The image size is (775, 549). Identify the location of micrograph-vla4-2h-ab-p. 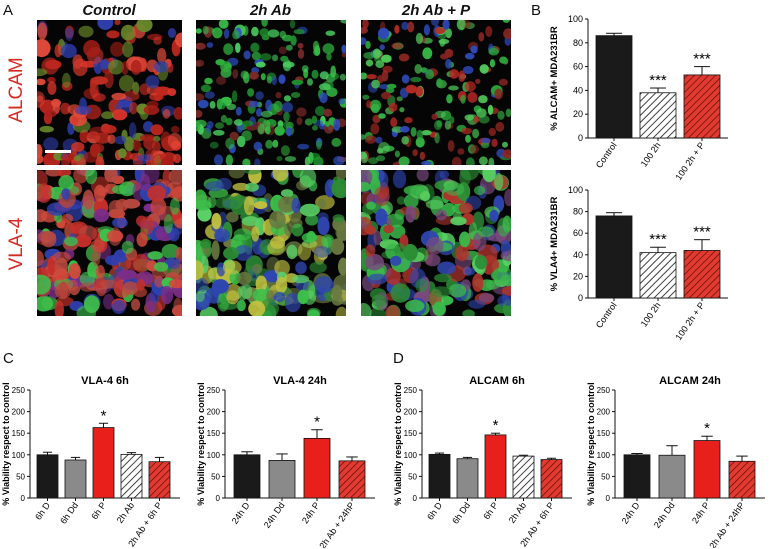
(436, 243).